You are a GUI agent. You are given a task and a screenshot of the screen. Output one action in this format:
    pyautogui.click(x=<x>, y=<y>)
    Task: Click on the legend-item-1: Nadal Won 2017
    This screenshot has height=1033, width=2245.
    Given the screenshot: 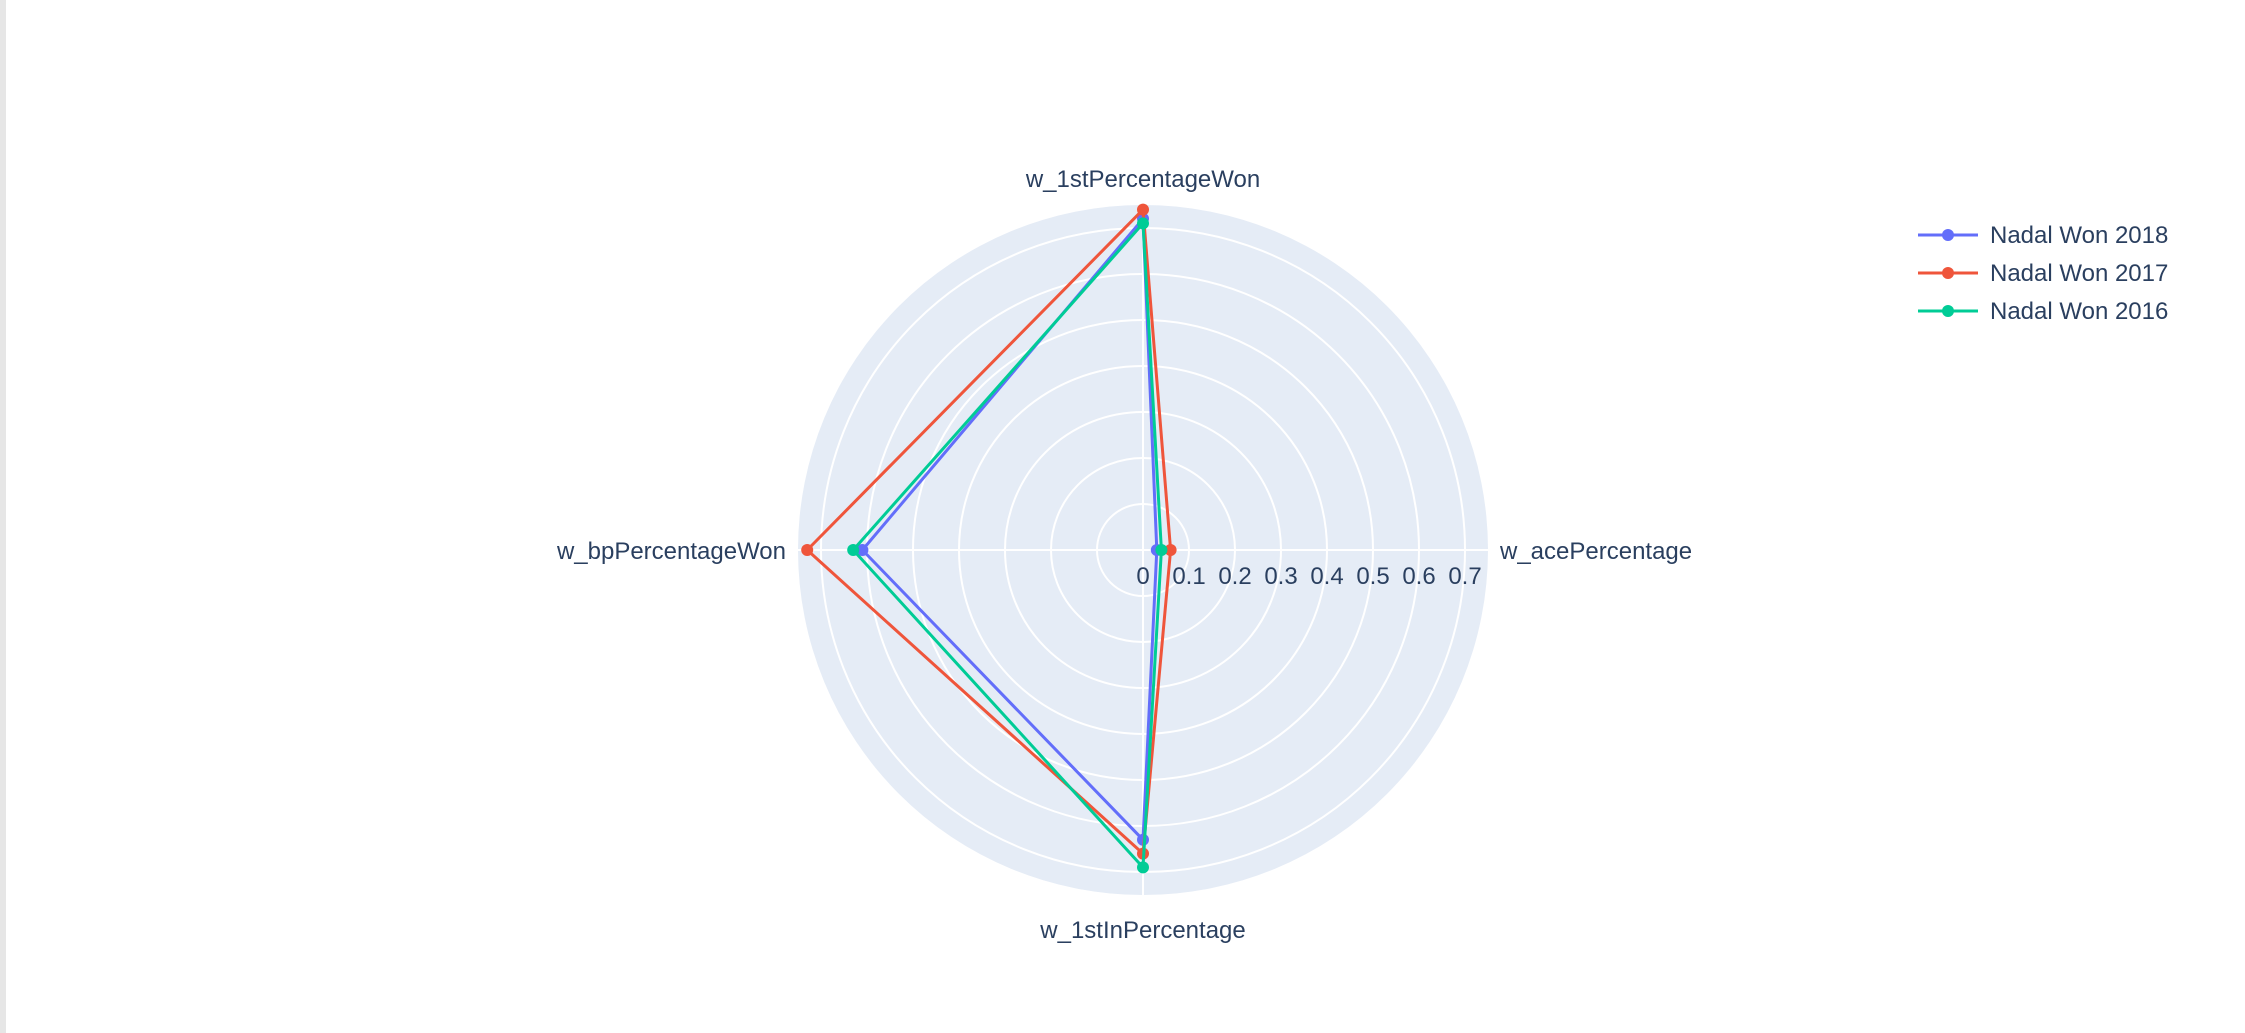 What is the action you would take?
    pyautogui.click(x=2043, y=273)
    